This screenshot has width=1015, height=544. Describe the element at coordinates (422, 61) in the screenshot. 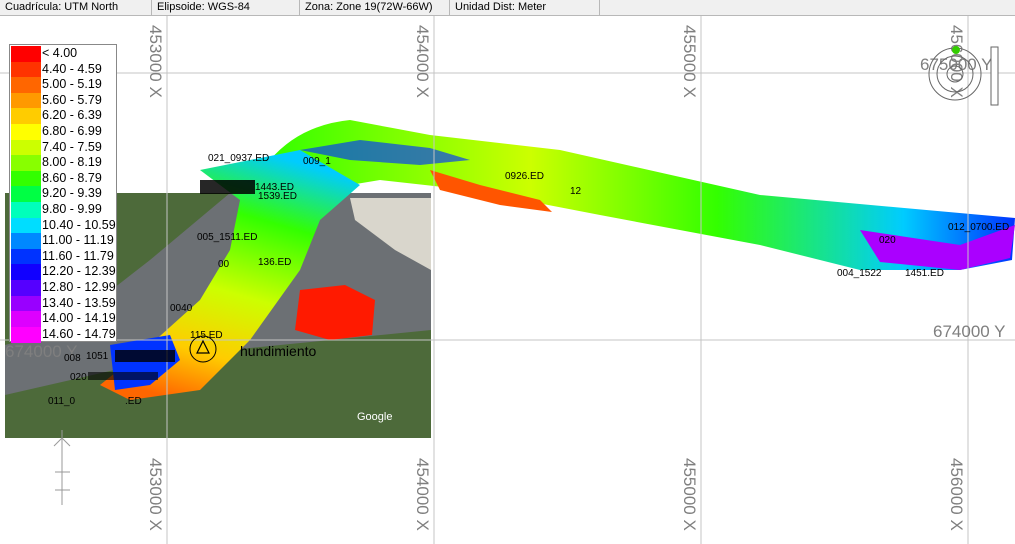

I see `x-label-top-1: 454000 X` at that location.